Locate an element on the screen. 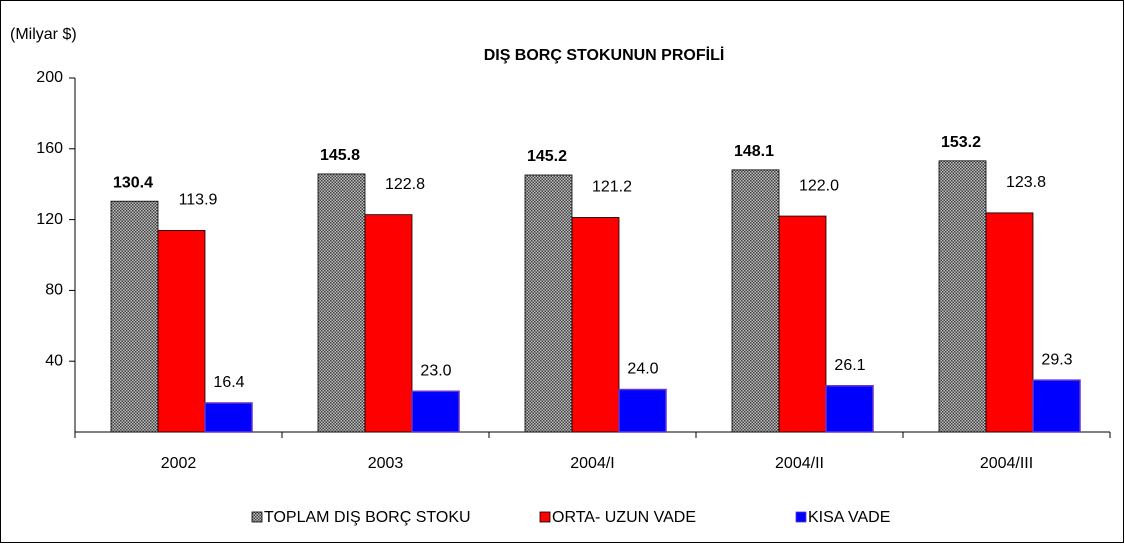 The image size is (1125, 544). data-label: 148.1 is located at coordinates (754, 151).